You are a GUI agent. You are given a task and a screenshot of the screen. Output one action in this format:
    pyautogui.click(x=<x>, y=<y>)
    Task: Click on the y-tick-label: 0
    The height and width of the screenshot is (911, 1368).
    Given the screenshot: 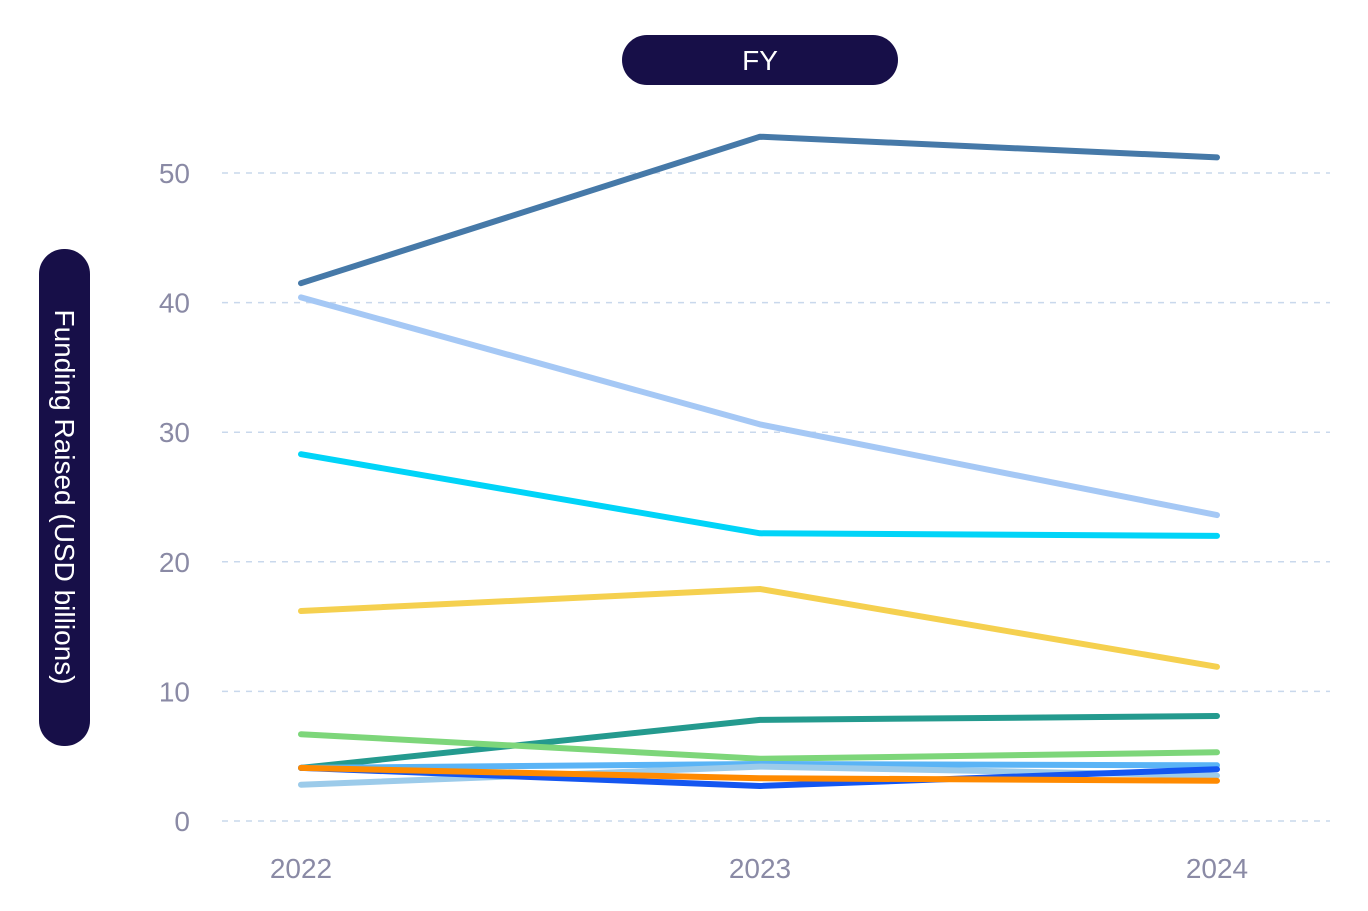 What is the action you would take?
    pyautogui.click(x=182, y=821)
    